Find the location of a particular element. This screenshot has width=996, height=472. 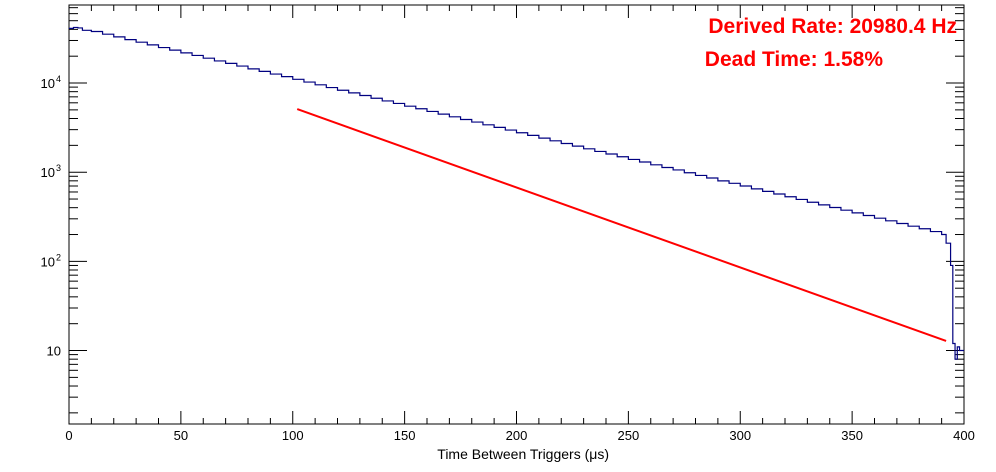

x-tick-label: 0 is located at coordinates (68, 435).